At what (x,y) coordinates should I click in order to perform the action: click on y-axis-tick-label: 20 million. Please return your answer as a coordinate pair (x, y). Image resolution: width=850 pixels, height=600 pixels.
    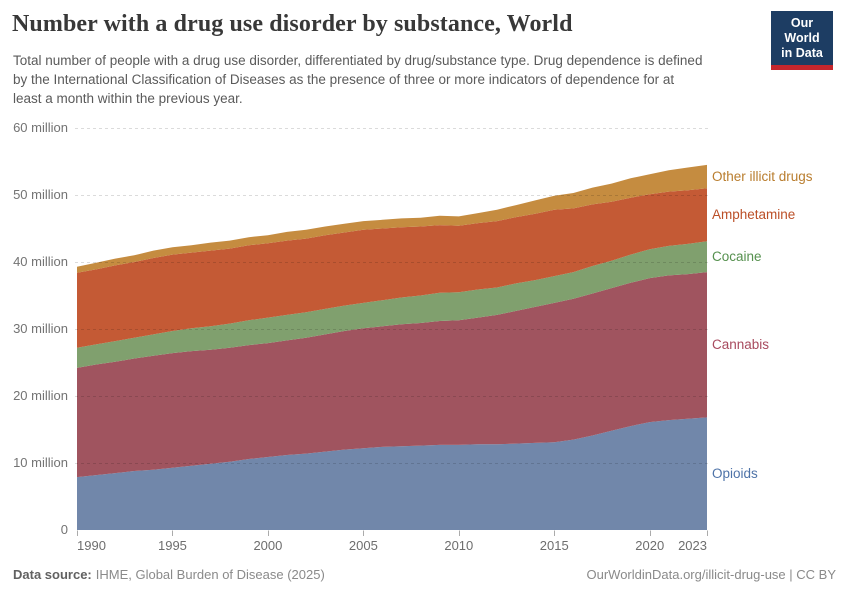
    Looking at the image, I should click on (40, 395).